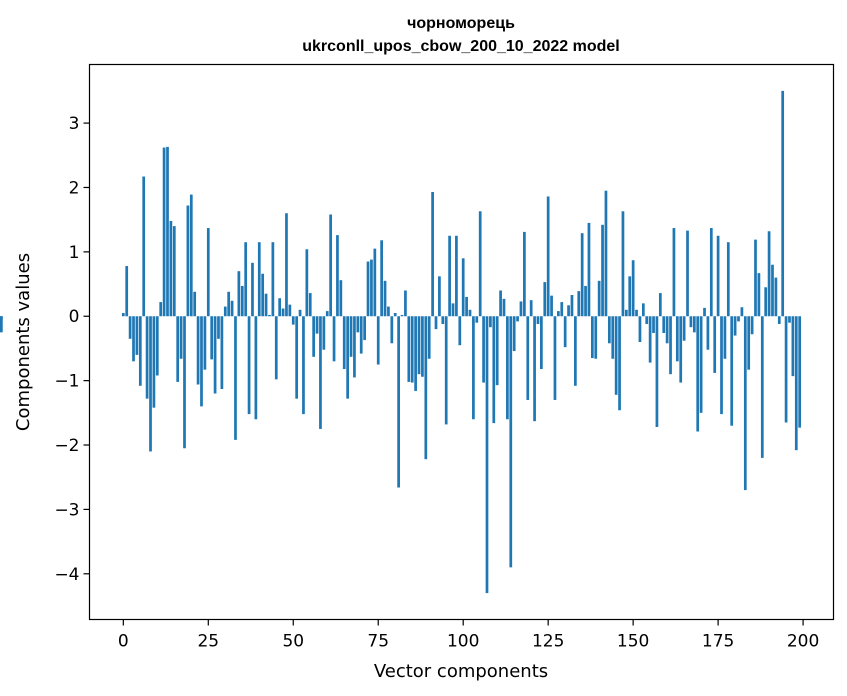  What do you see at coordinates (74, 188) in the screenshot?
I see `y-tick-label: 2` at bounding box center [74, 188].